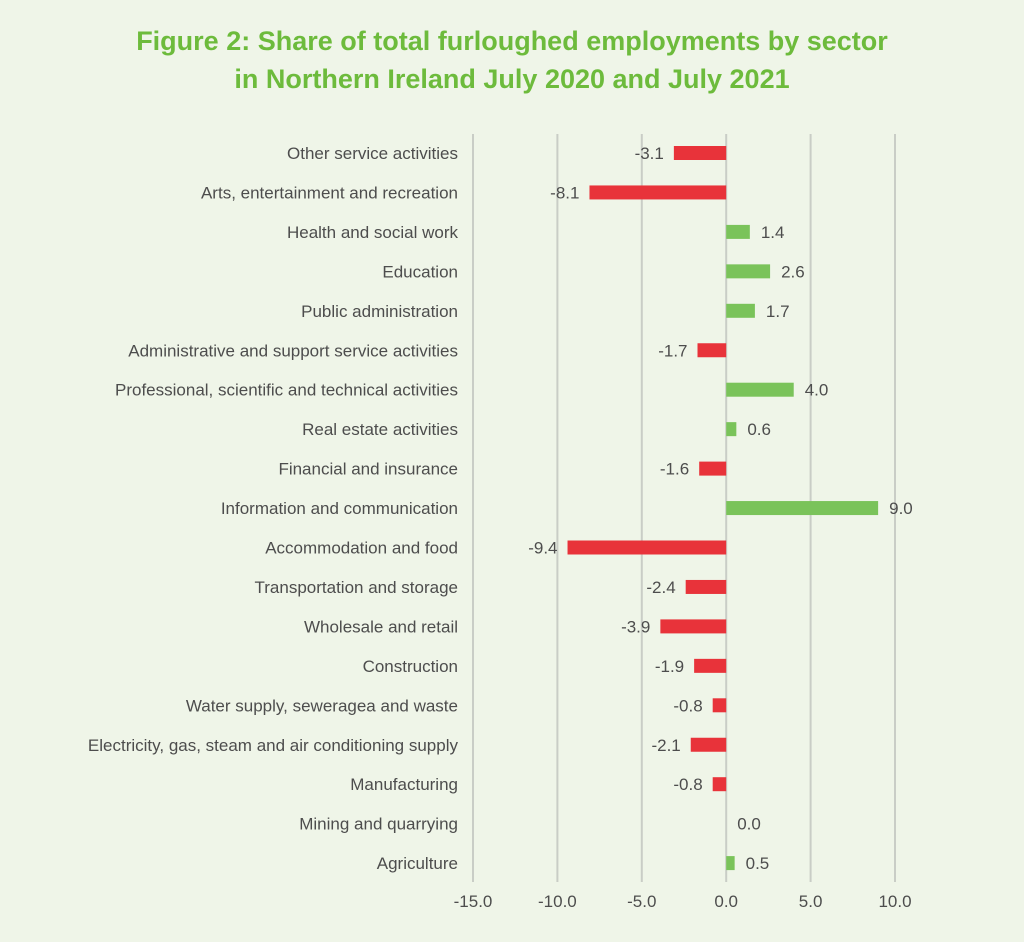 The image size is (1024, 942). What do you see at coordinates (373, 232) in the screenshot?
I see `category-label: Health and social work` at bounding box center [373, 232].